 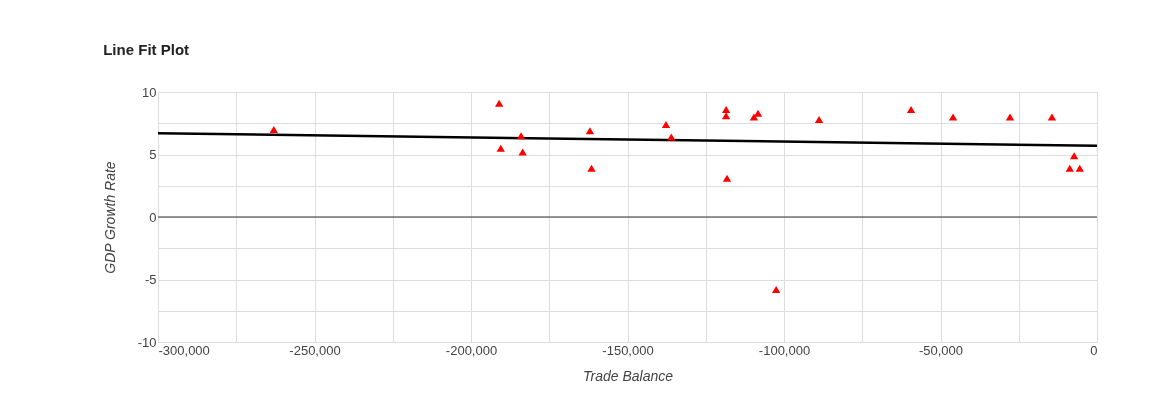 I want to click on y-tick-label: 10, so click(x=149, y=92).